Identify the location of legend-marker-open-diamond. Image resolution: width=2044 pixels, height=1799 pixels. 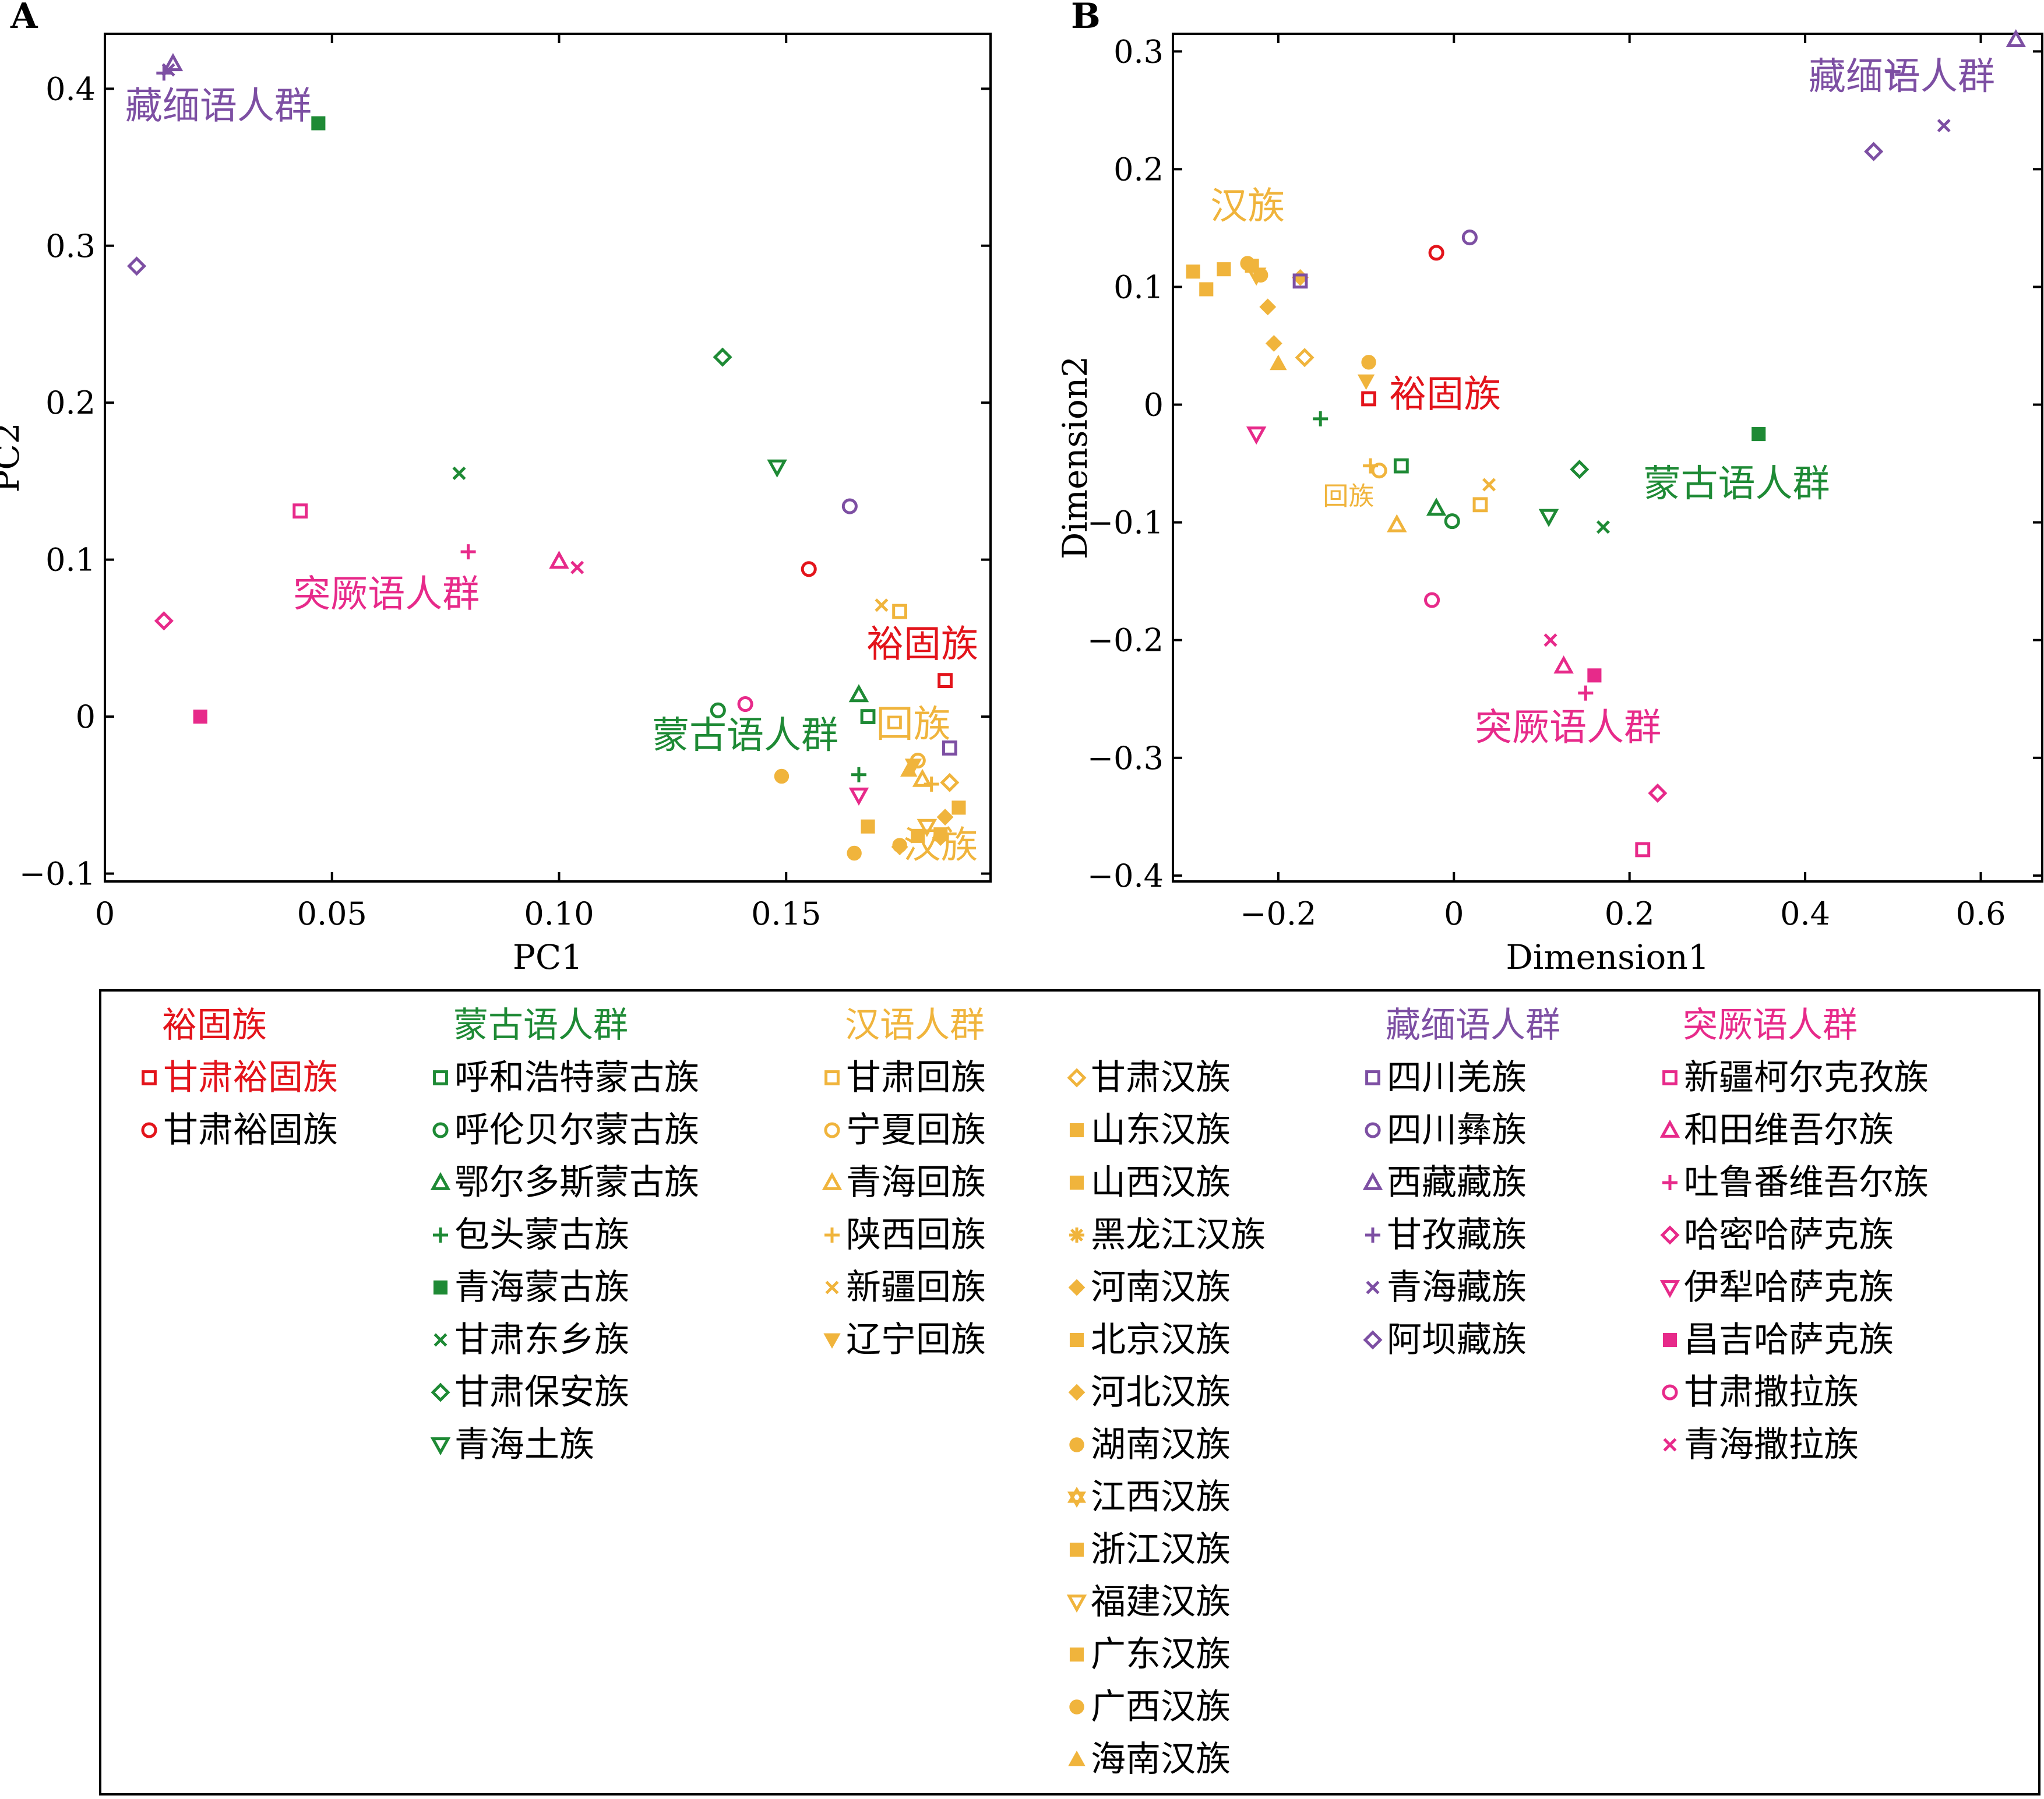
(1077, 1078).